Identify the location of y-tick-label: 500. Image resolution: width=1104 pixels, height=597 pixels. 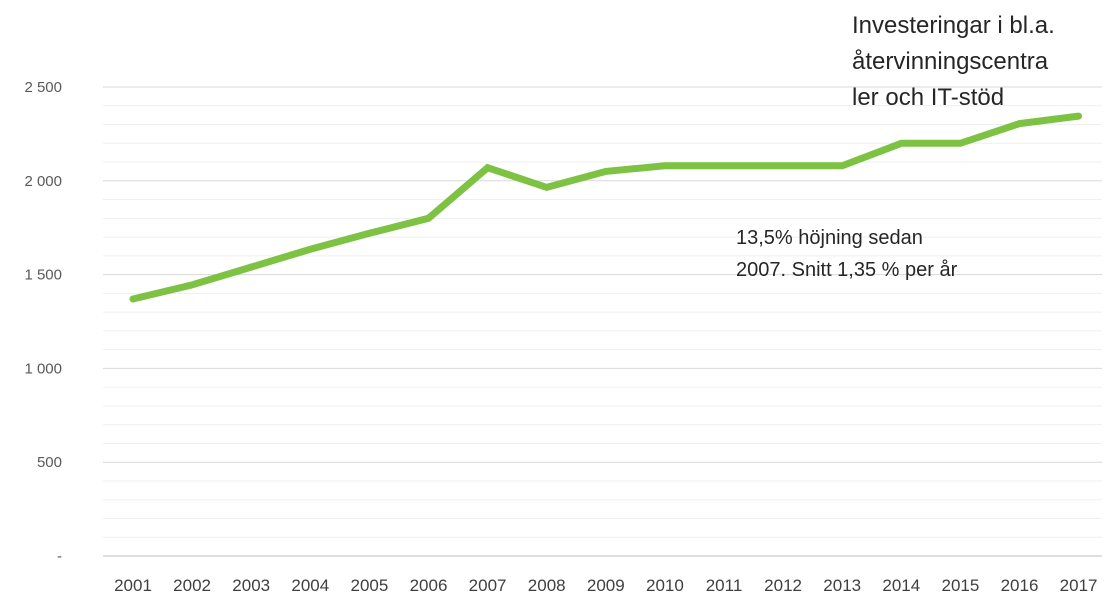
(49, 462).